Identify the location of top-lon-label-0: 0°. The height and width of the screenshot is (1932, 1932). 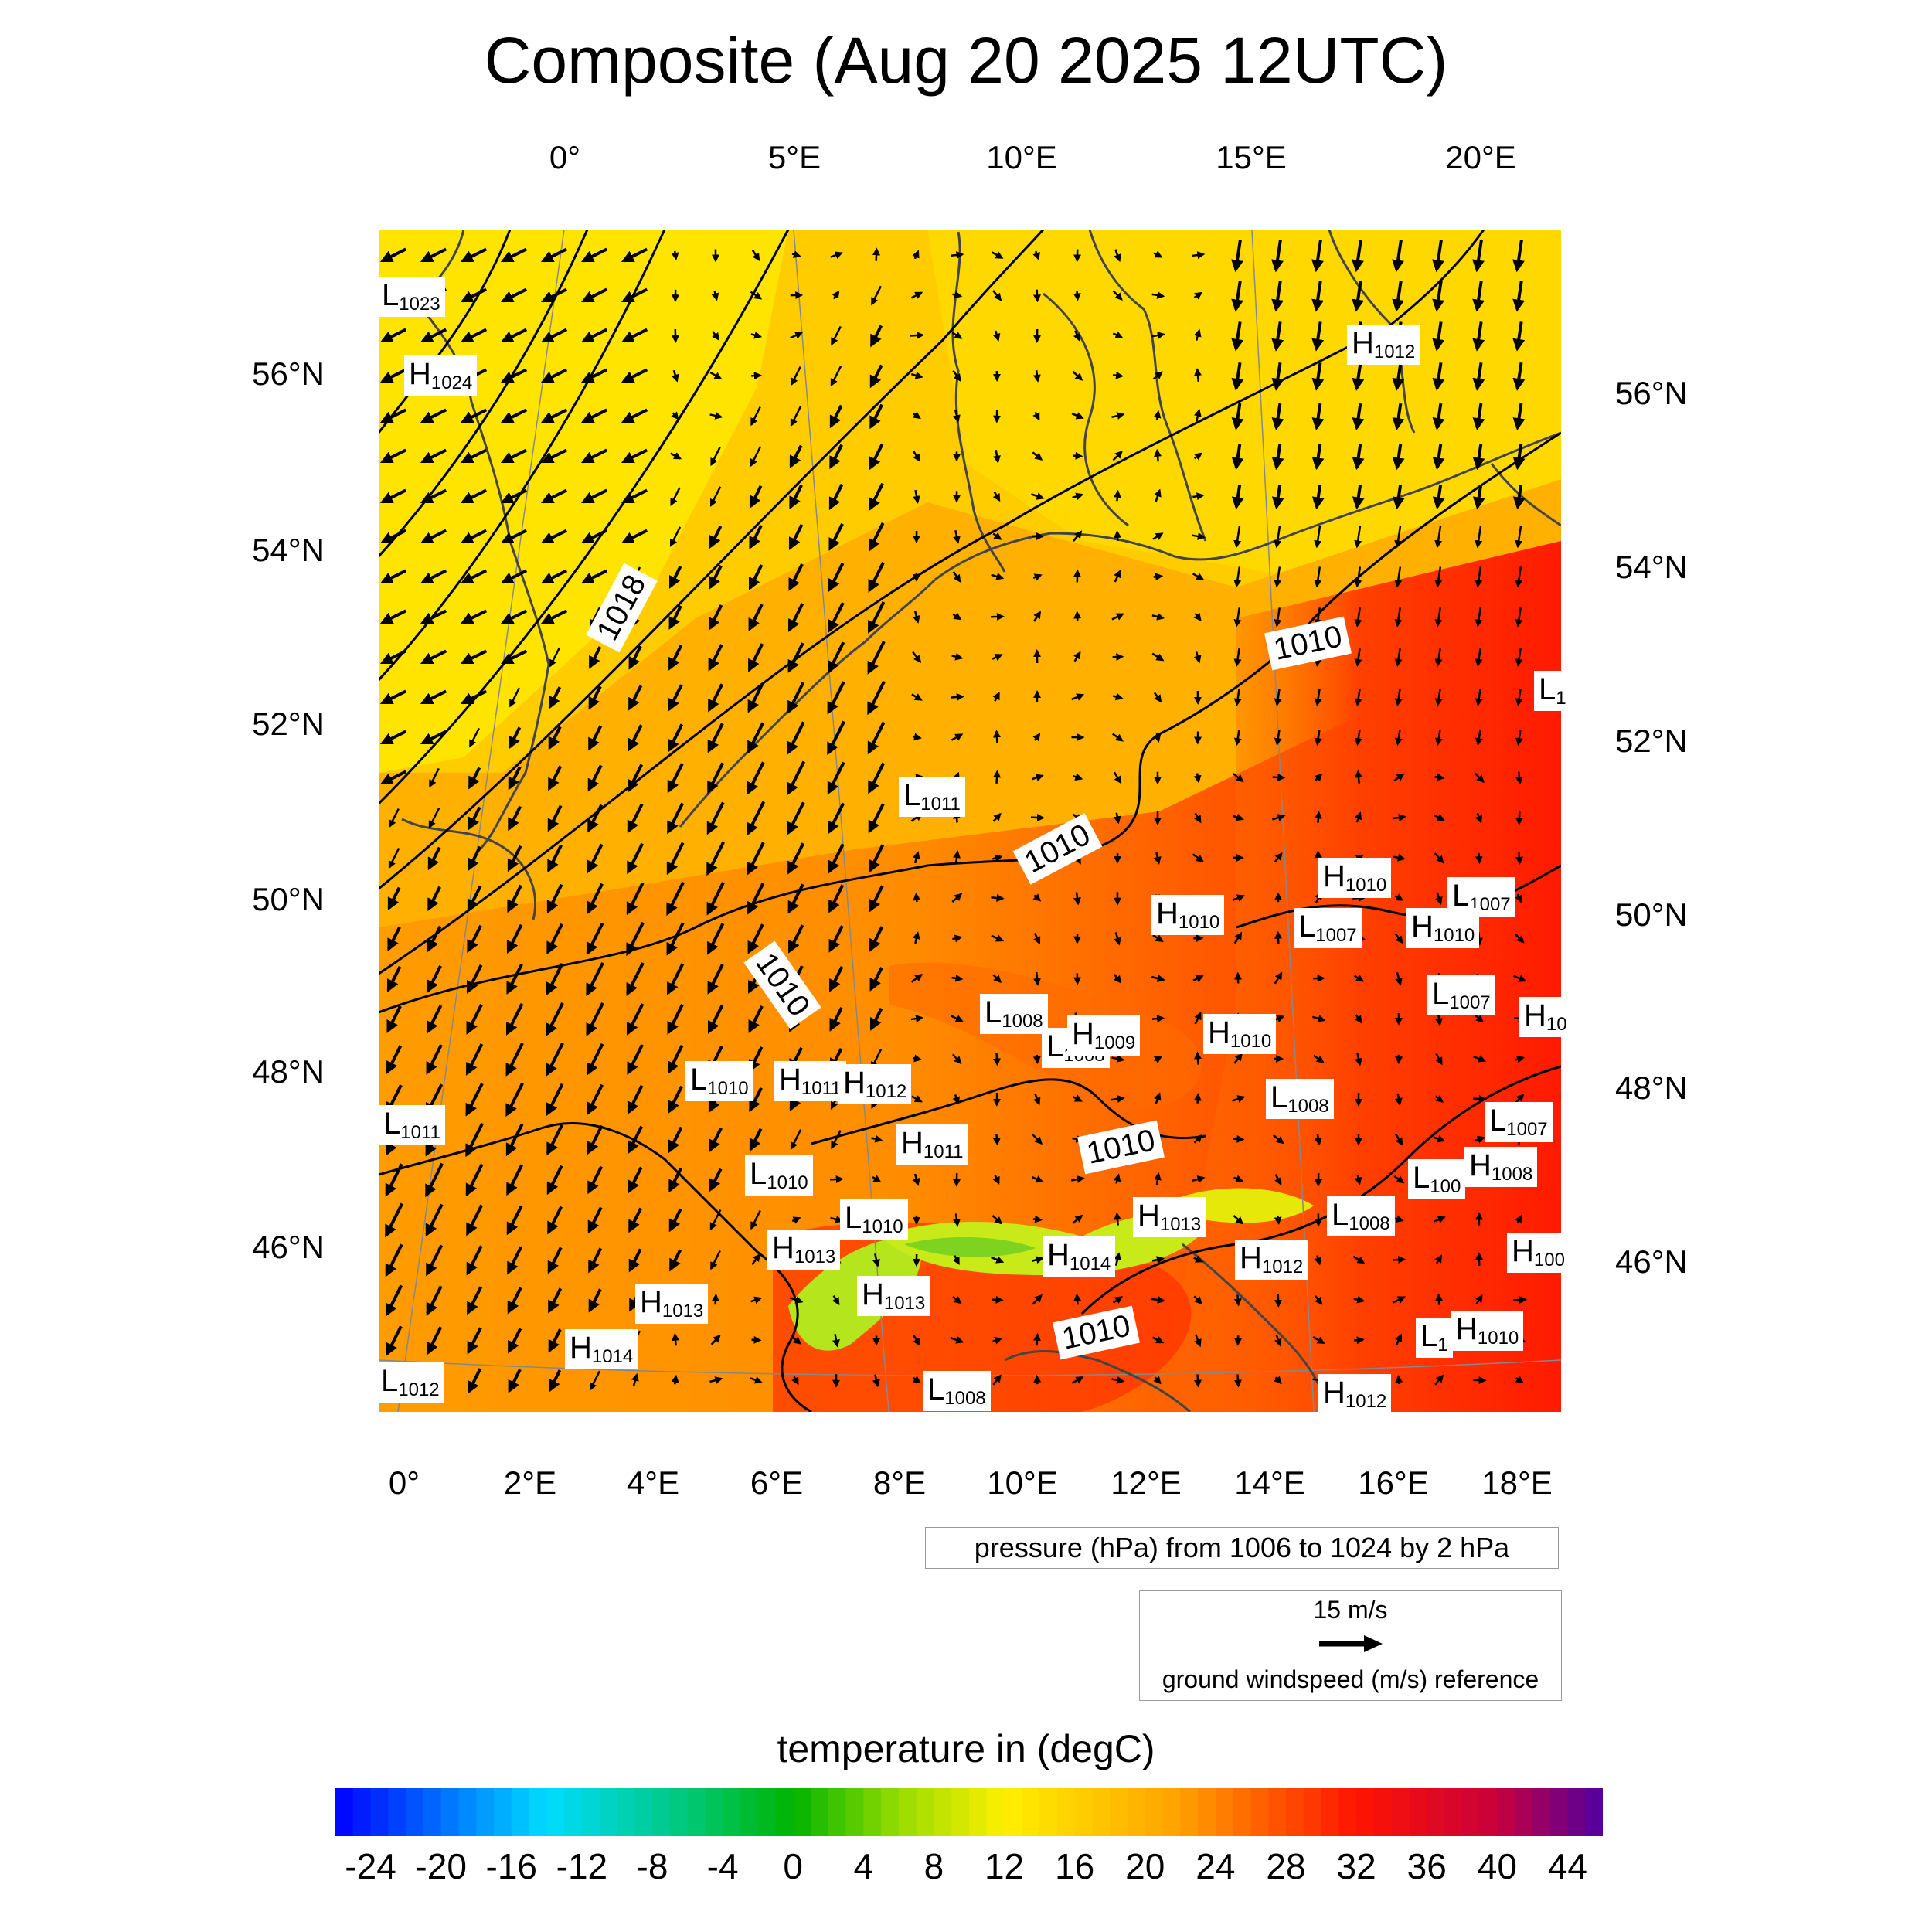
(565, 157).